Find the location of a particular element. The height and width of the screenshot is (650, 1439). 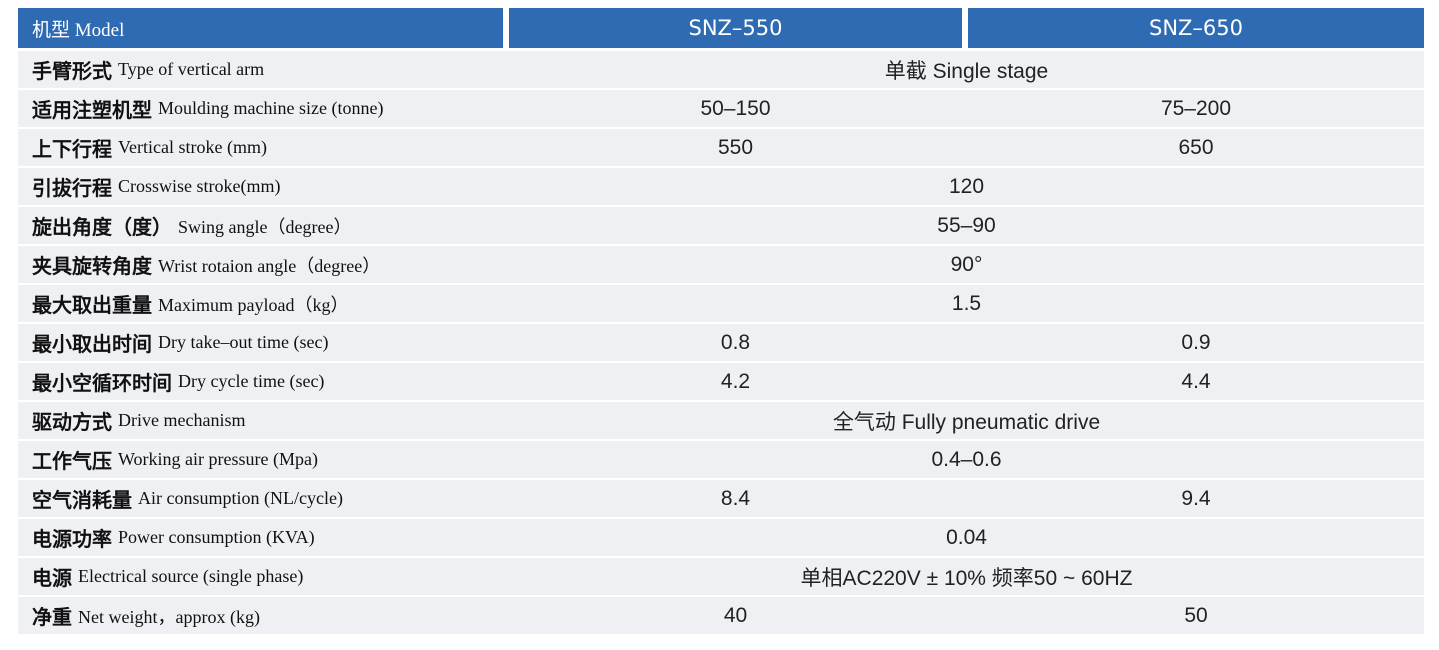

value-cell: 4.2 is located at coordinates (735, 381).